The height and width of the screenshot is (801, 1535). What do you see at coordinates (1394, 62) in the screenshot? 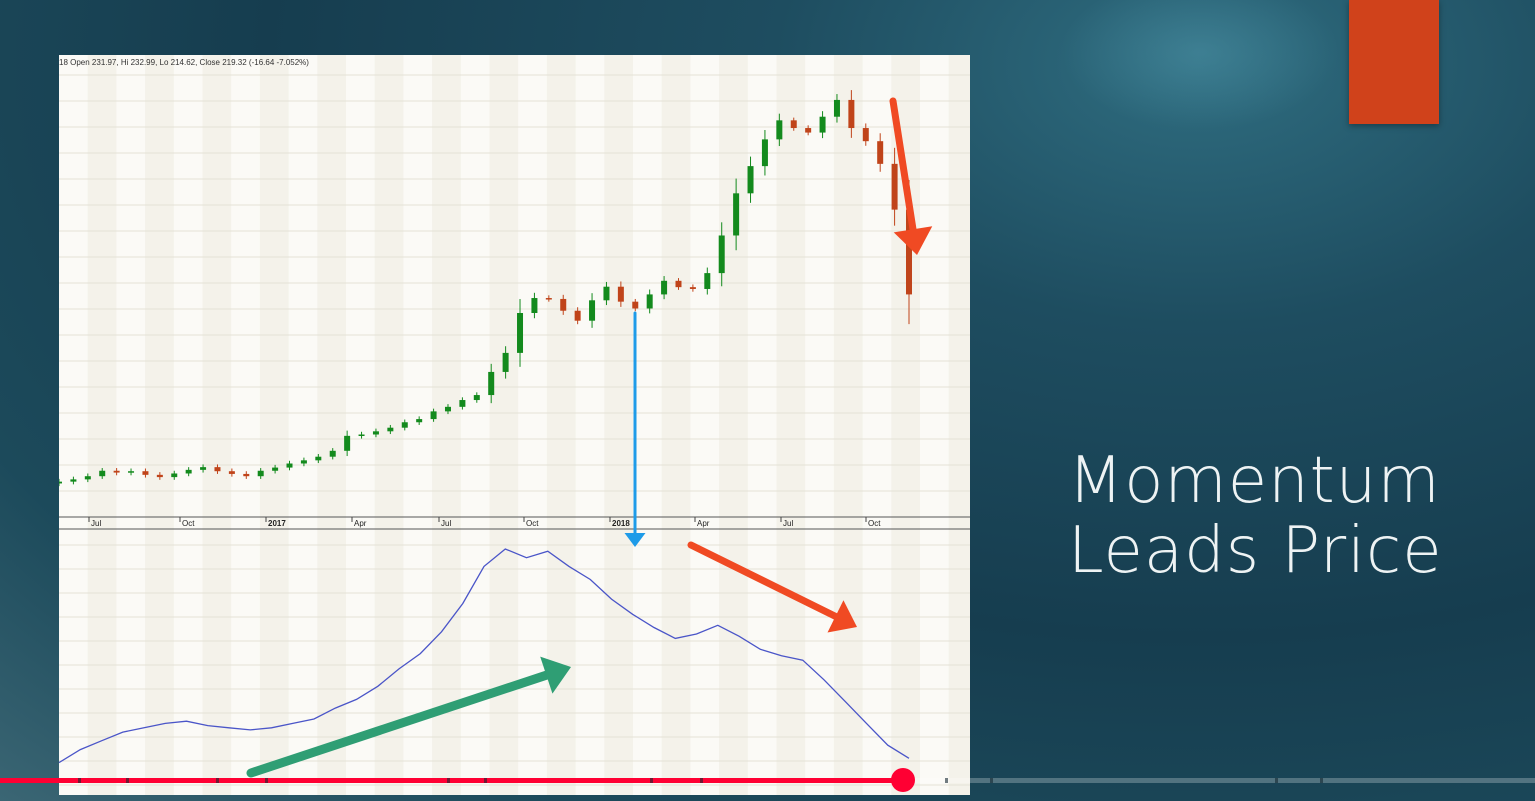
I see `slide-accent-block` at bounding box center [1394, 62].